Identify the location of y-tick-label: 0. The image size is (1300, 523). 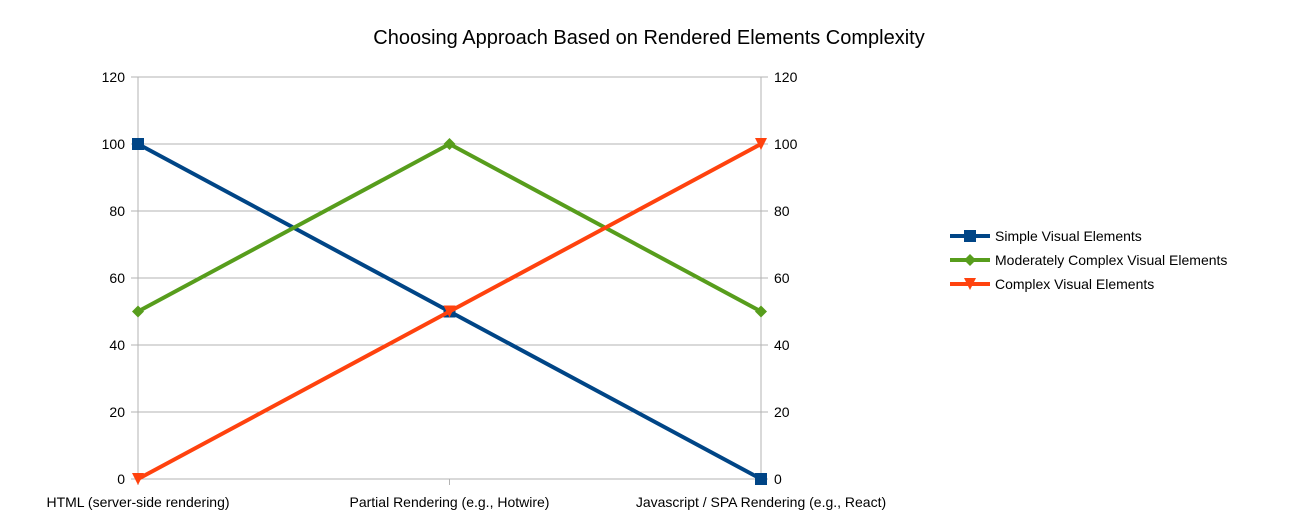
(121, 479).